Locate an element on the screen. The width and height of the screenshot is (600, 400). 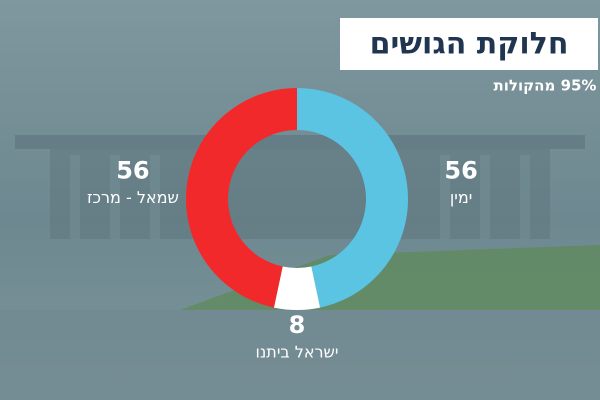
category-label: שמאל - מרכז is located at coordinates (133, 197).